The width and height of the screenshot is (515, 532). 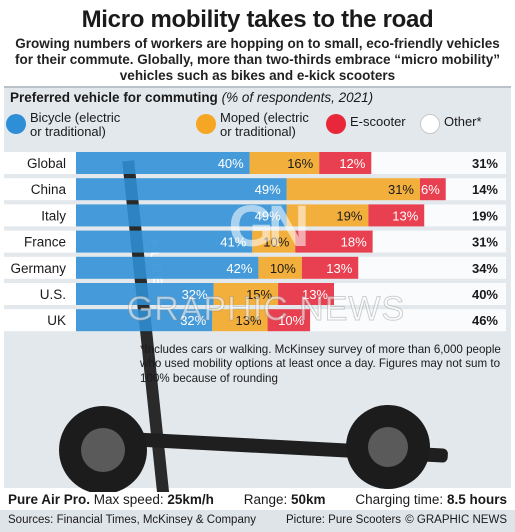 I want to click on bar-uk-moped, so click(x=240, y=320).